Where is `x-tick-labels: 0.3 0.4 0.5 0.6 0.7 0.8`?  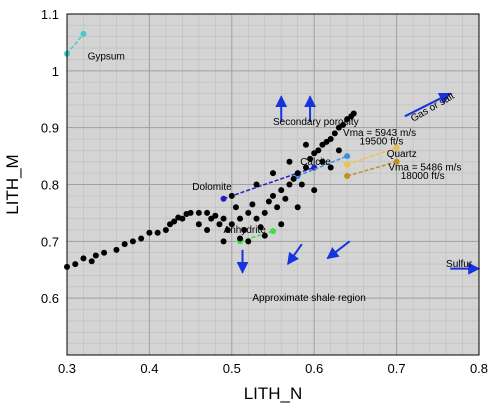 x-tick-labels: 0.3 0.4 0.5 0.6 0.7 0.8 is located at coordinates (273, 368).